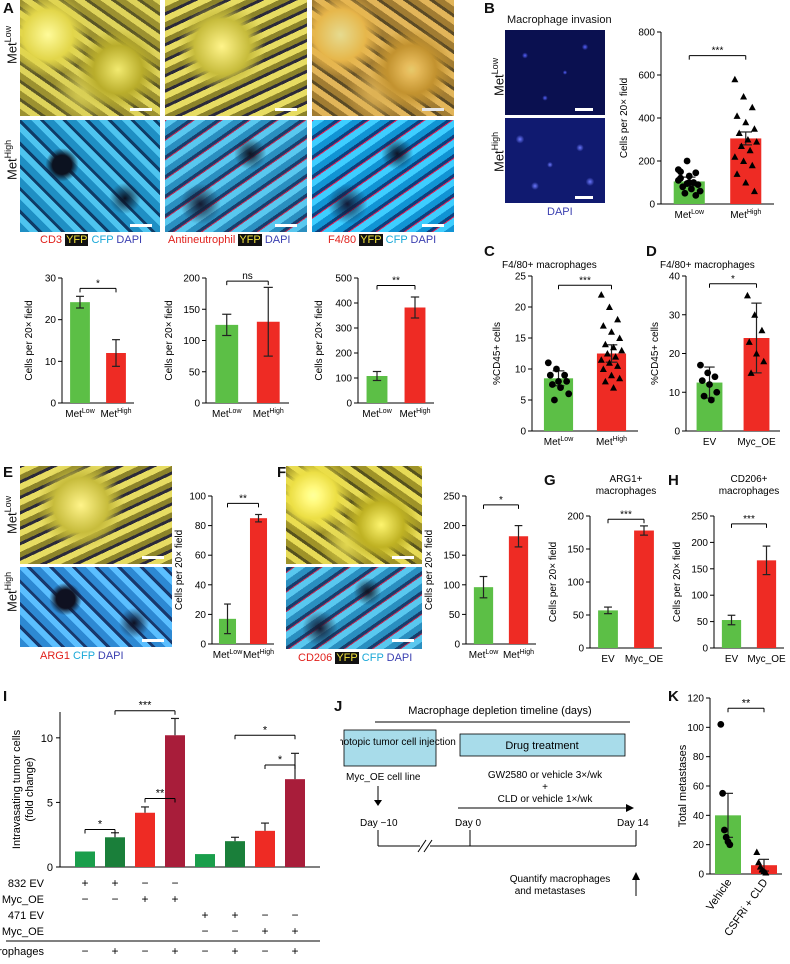 Image resolution: width=790 pixels, height=964 pixels. Describe the element at coordinates (247, 276) in the screenshot. I see `significance-label: ns` at that location.